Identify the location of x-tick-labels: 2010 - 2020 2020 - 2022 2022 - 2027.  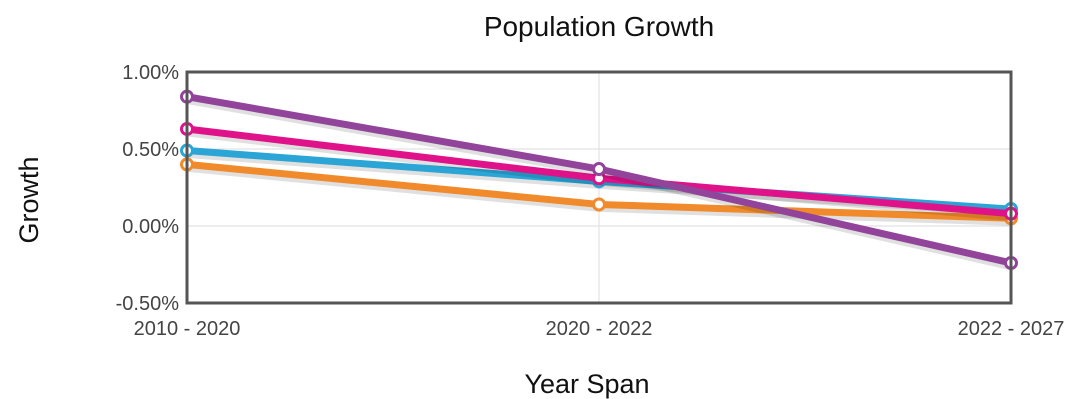
(599, 329).